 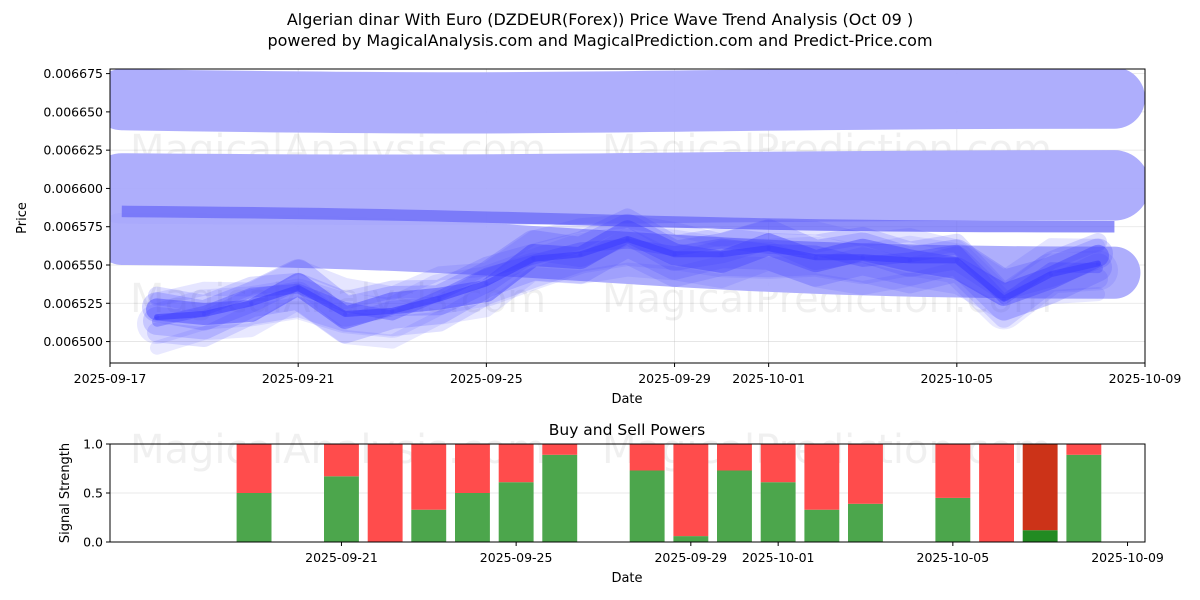 What do you see at coordinates (73, 188) in the screenshot?
I see `price-y-tick-label: 0.006600` at bounding box center [73, 188].